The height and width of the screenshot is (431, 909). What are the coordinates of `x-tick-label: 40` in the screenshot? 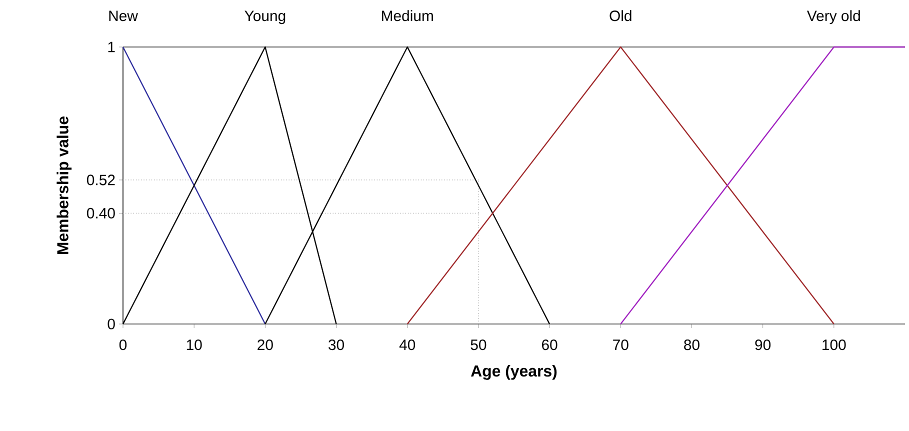 It's located at (407, 345).